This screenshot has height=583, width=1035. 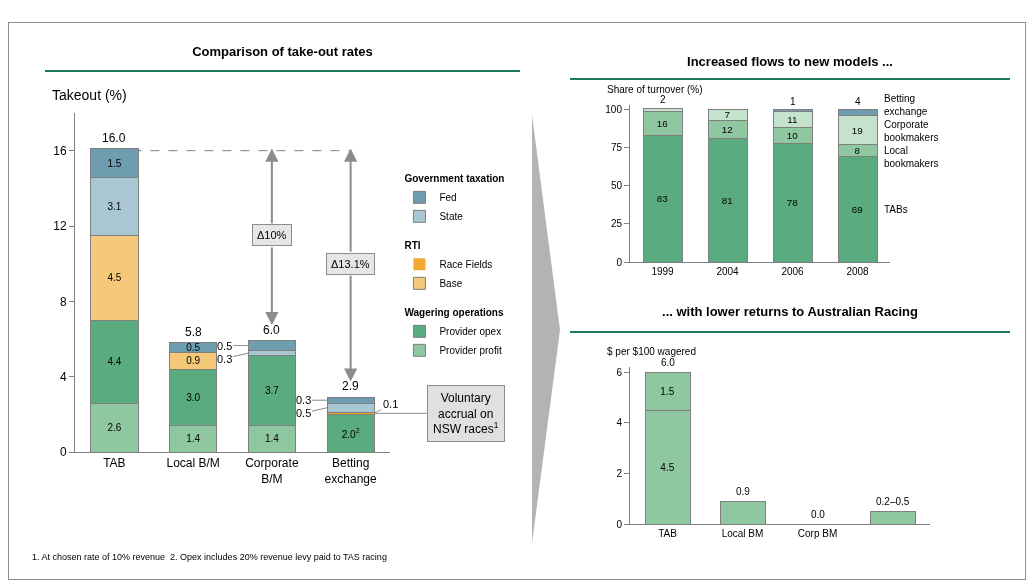 What do you see at coordinates (792, 135) in the screenshot?
I see `data-label: 10` at bounding box center [792, 135].